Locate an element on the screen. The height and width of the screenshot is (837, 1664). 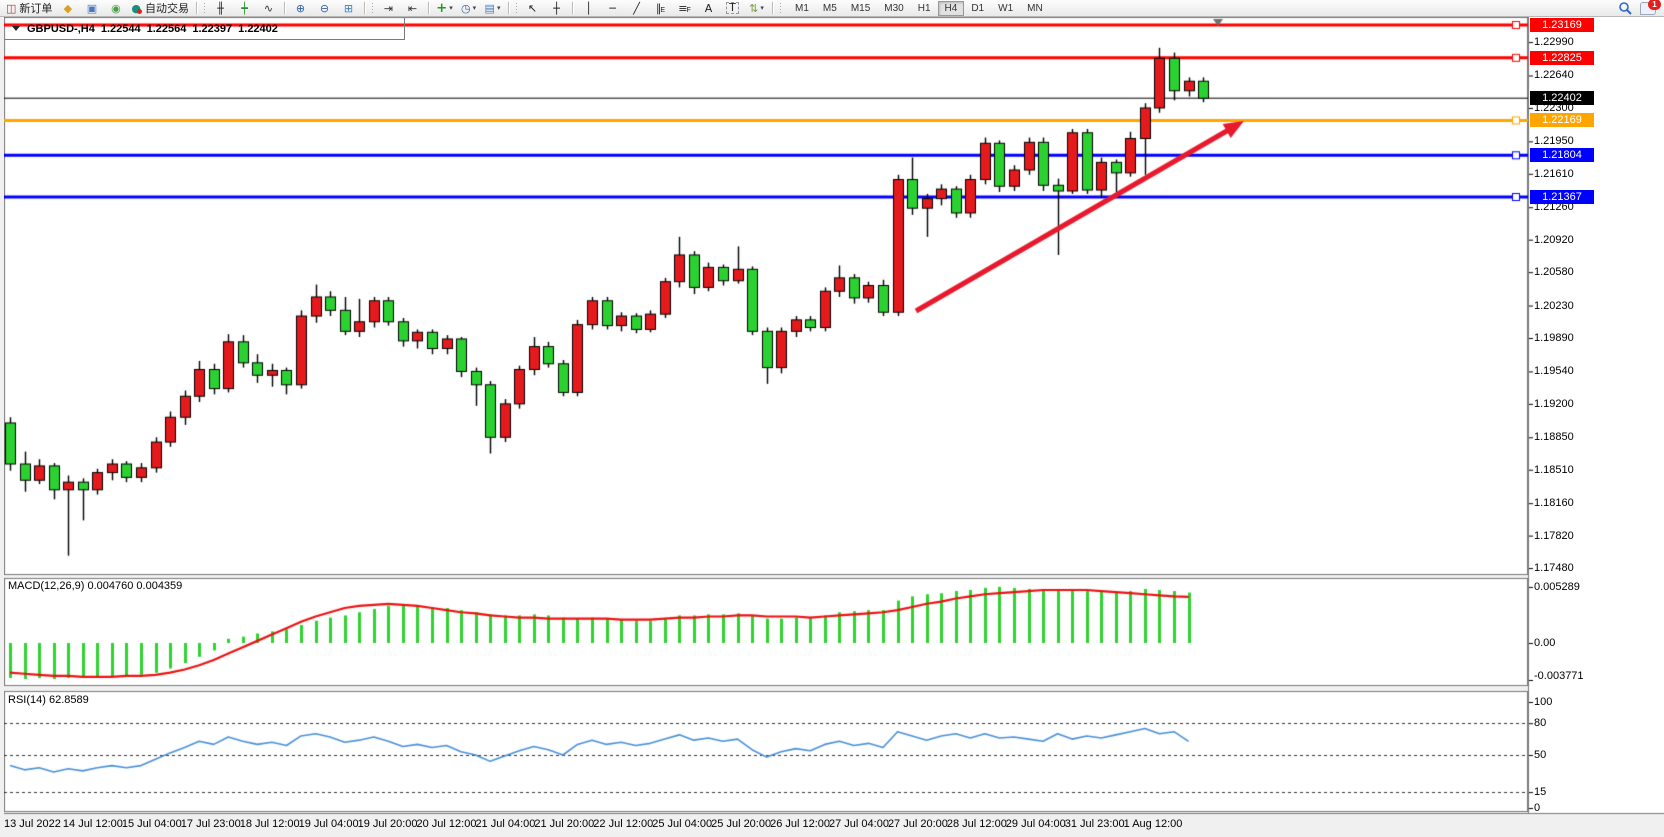
pivot-line-badge: 1.22169 is located at coordinates (1562, 120).